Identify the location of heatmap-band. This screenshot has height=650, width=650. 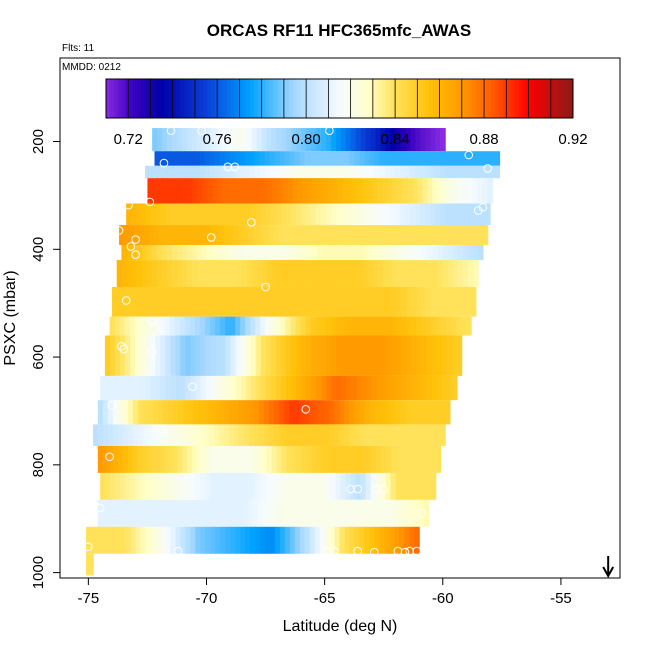
(279, 388).